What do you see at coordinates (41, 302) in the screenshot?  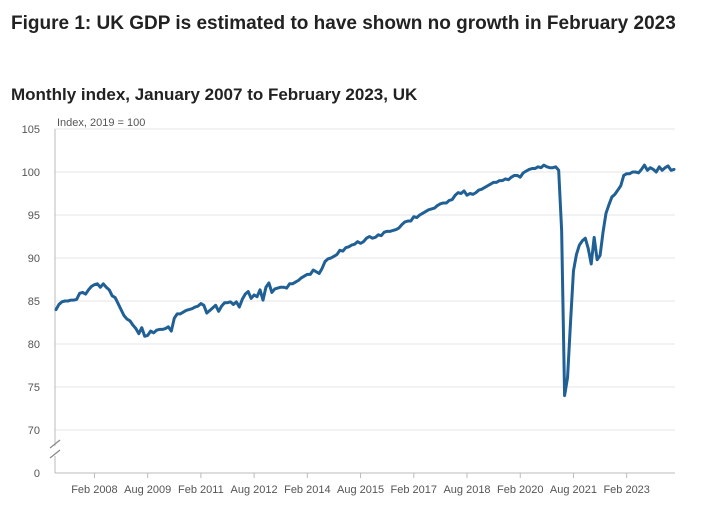 I see `y-axis: 105 100 95 90 85 80 75 70 0` at bounding box center [41, 302].